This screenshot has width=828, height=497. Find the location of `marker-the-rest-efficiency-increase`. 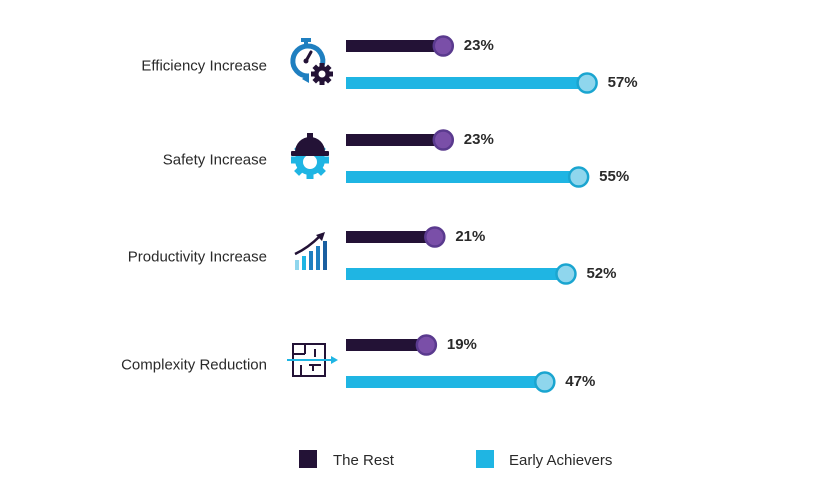

marker-the-rest-efficiency-increase is located at coordinates (443, 46).